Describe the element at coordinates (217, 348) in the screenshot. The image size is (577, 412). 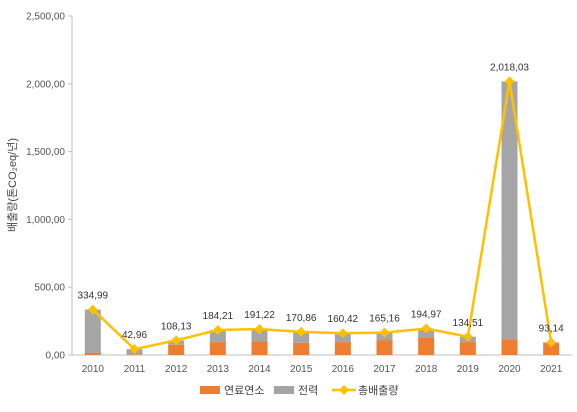
I see `bar-fuel-2013` at that location.